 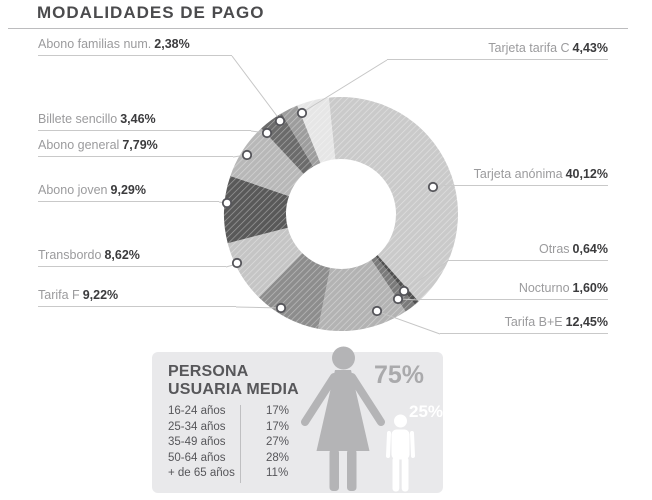 I want to click on segment-label-value: 3,46%, so click(x=138, y=119).